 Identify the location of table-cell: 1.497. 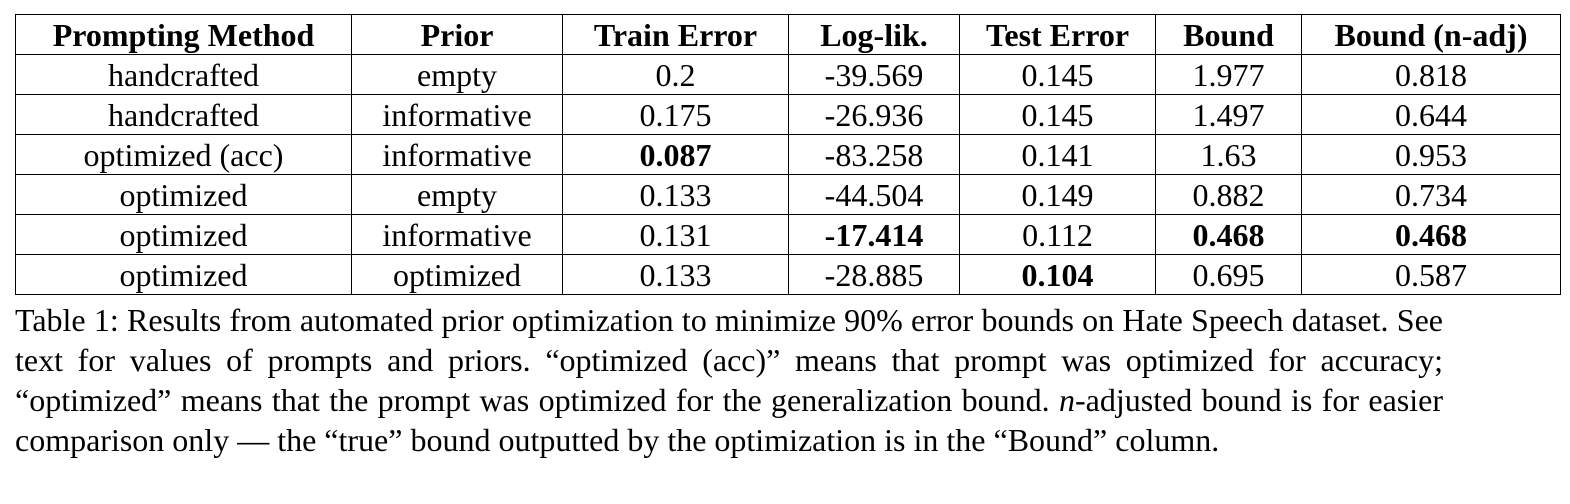
(1228, 114).